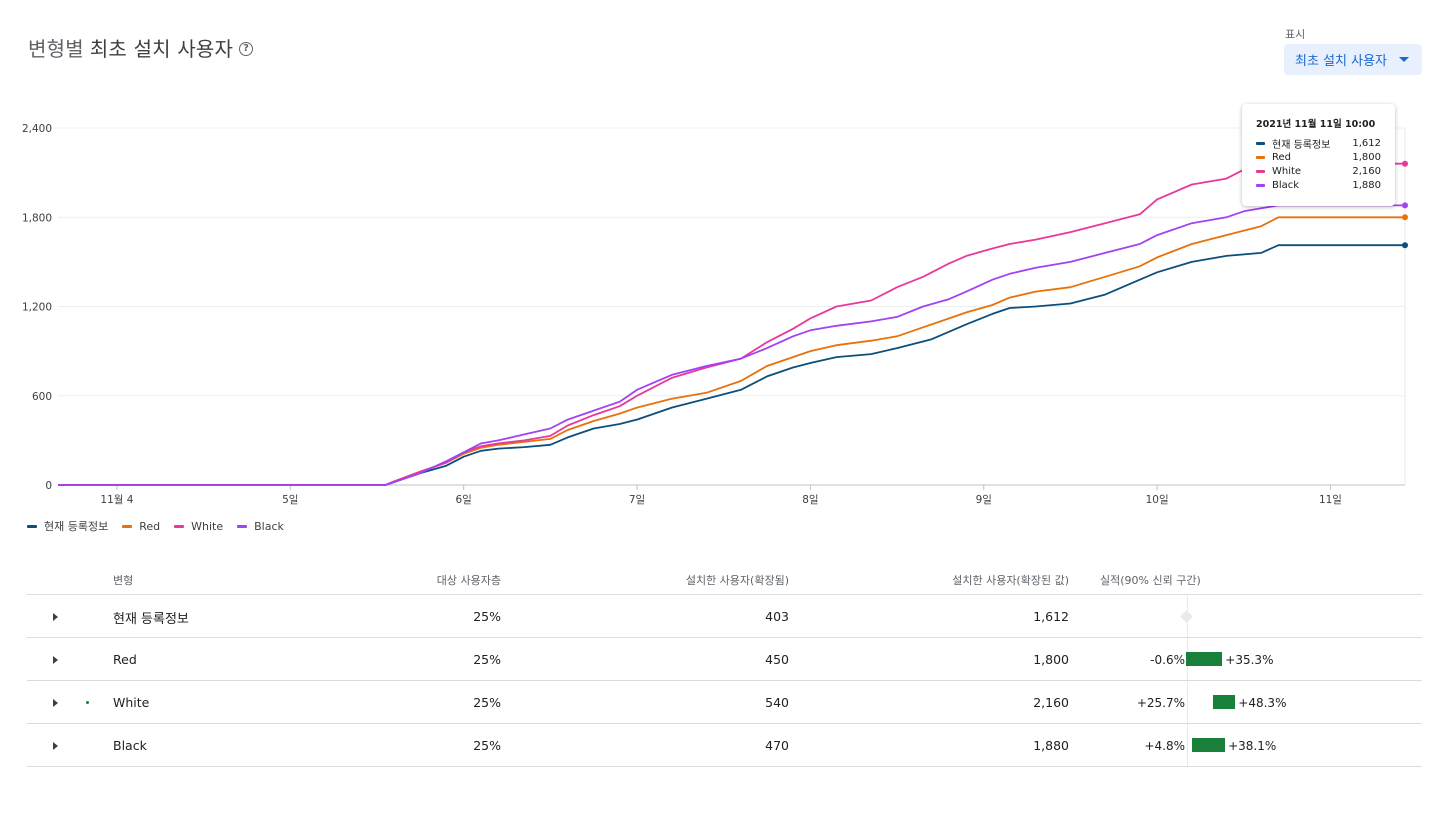 This screenshot has height=821, width=1433. I want to click on x-tick-label: 10일, so click(1157, 499).